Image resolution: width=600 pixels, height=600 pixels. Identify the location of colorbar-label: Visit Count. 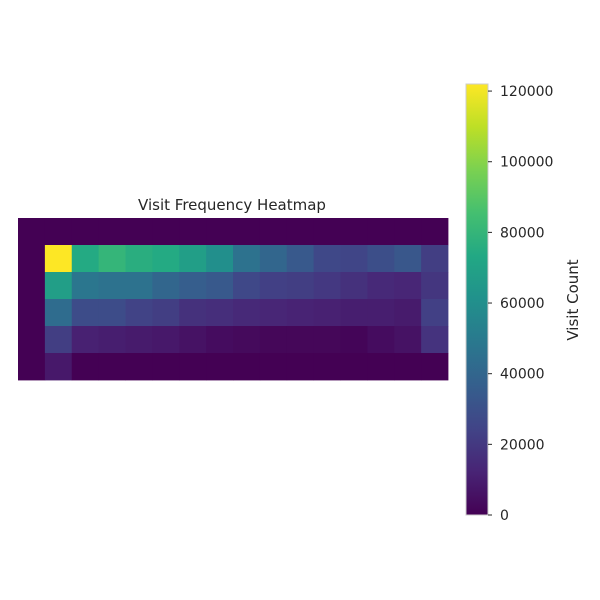
(573, 299).